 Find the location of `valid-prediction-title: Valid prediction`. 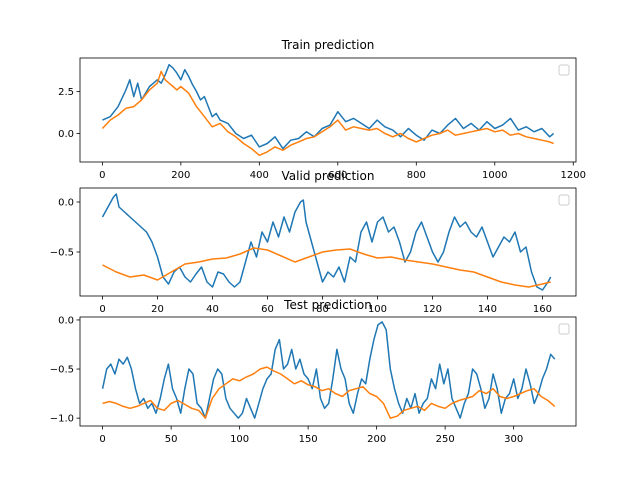

valid-prediction-title: Valid prediction is located at coordinates (328, 176).